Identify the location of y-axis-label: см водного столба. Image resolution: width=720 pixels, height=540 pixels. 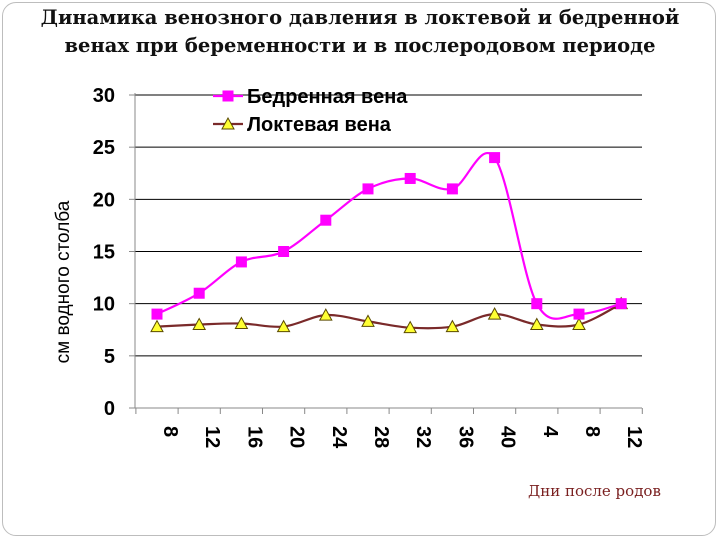
(63, 281).